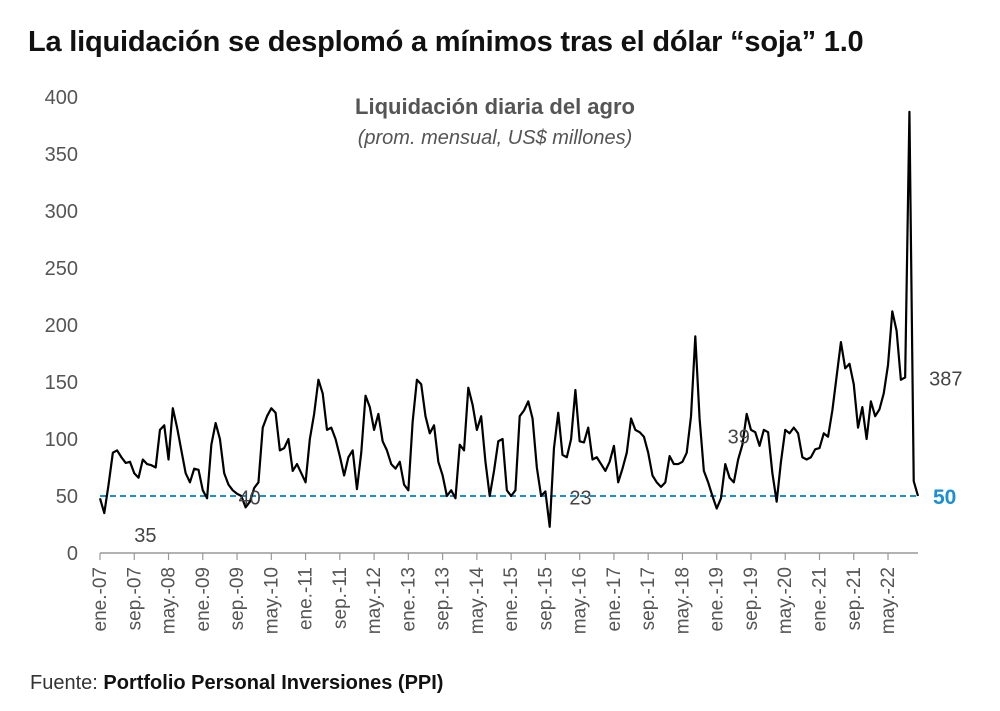  What do you see at coordinates (100, 599) in the screenshot?
I see `x-tick-label: ene.-07` at bounding box center [100, 599].